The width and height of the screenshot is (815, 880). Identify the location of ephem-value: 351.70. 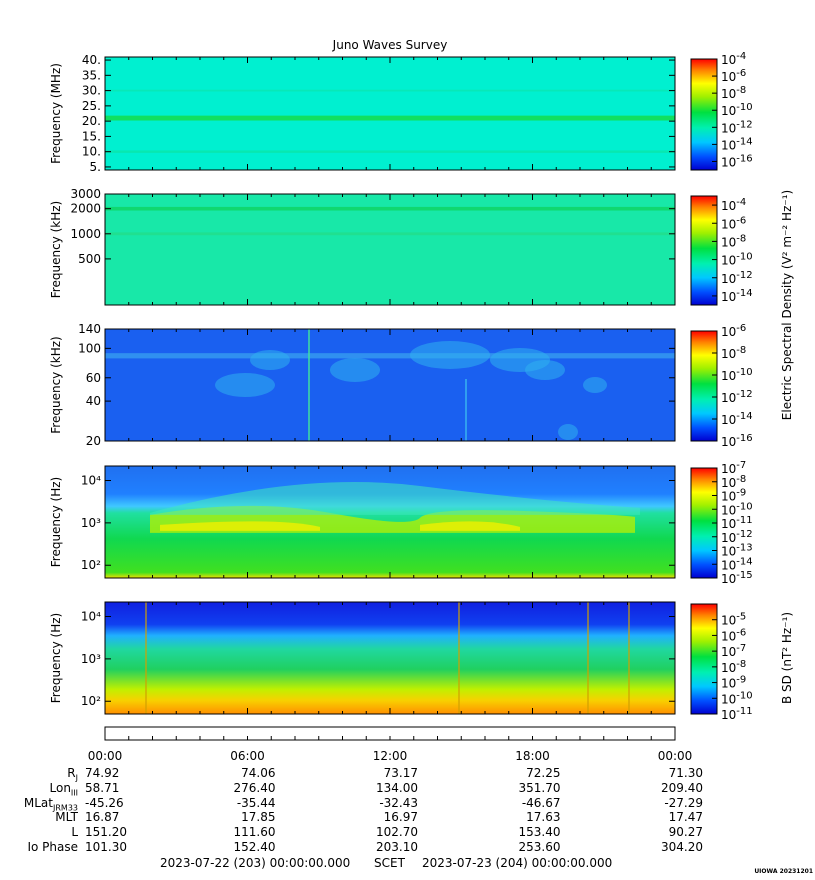
(539, 788).